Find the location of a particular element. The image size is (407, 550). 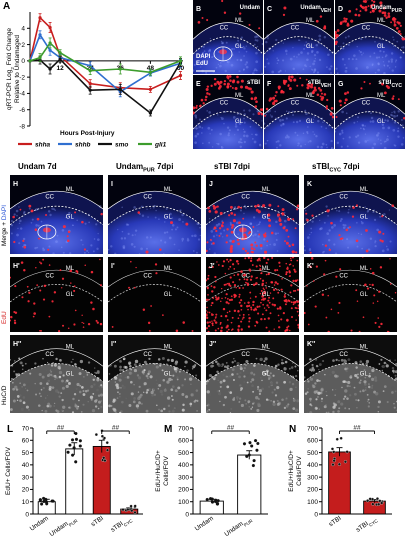

dashed-boundary is located at coordinates (56, 293).